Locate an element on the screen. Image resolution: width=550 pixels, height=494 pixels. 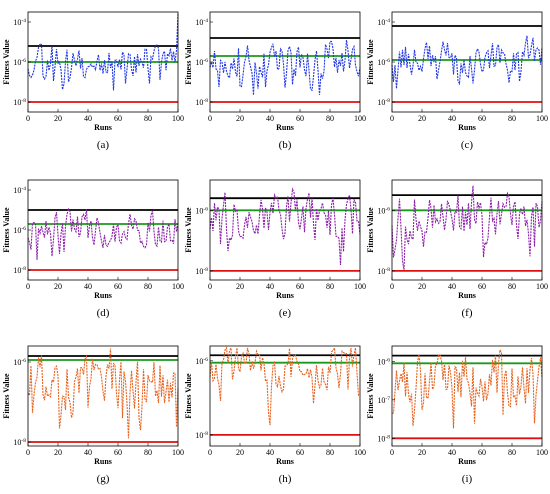
panel-caption: (i) is located at coordinates (467, 479).